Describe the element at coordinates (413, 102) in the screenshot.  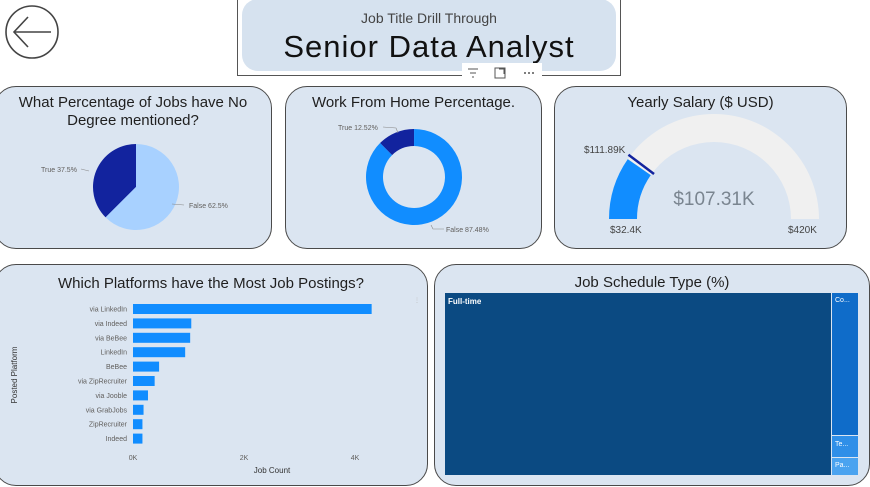
I see `wfh-title: Work From Home Percentage.` at that location.